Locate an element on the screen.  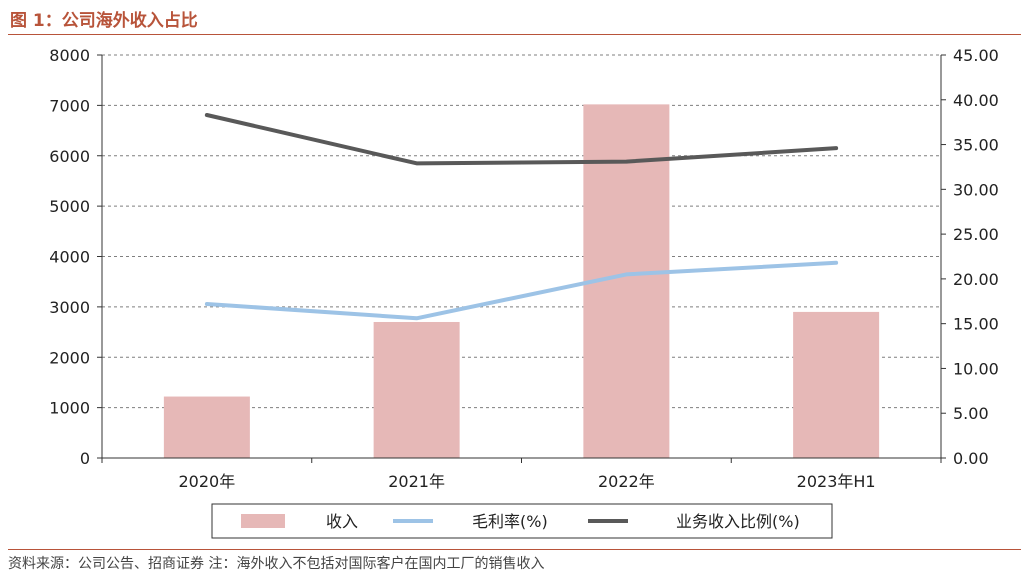
bar-2023年H1 is located at coordinates (836, 384).